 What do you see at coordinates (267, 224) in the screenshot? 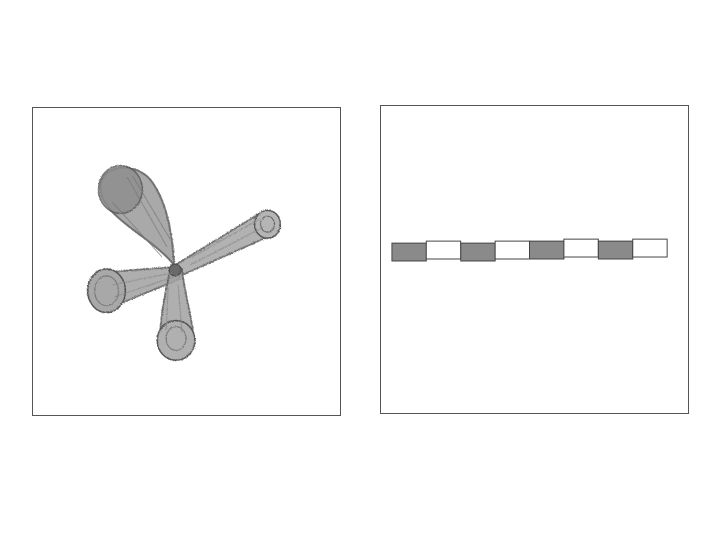
I see `right-arm-end` at bounding box center [267, 224].